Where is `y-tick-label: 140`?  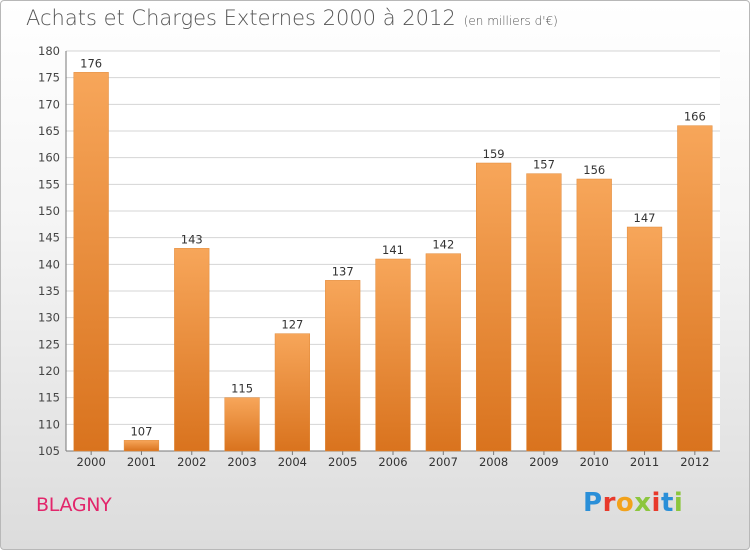 y-tick-label: 140 is located at coordinates (49, 264).